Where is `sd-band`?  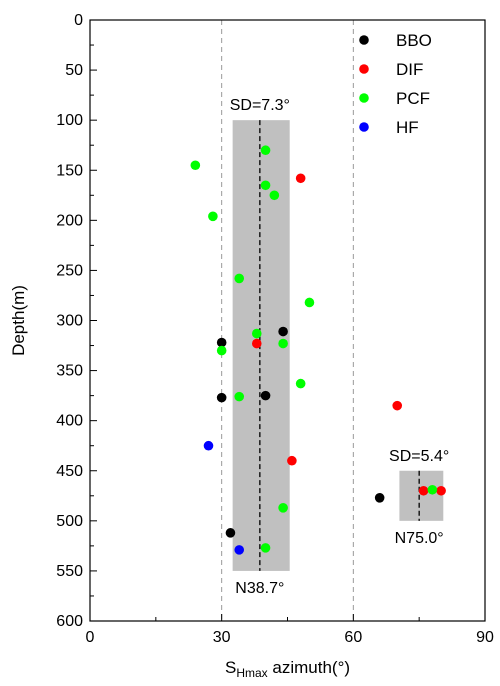 sd-band is located at coordinates (421, 495).